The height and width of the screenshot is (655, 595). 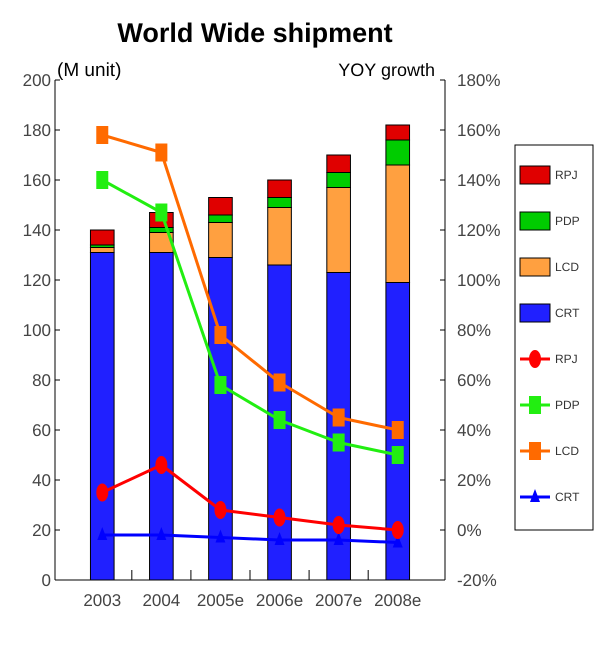 What do you see at coordinates (41, 430) in the screenshot?
I see `y-tick-label: 60` at bounding box center [41, 430].